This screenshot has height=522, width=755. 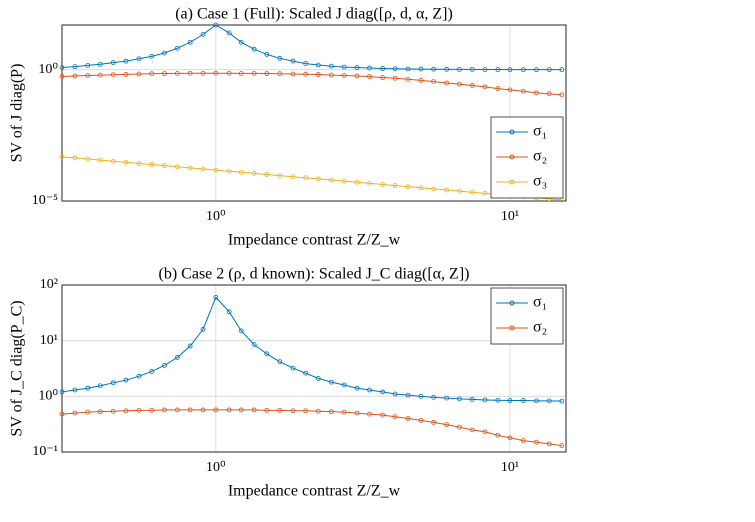 I want to click on y-tick-label: 10⁻¹, so click(x=45, y=451).